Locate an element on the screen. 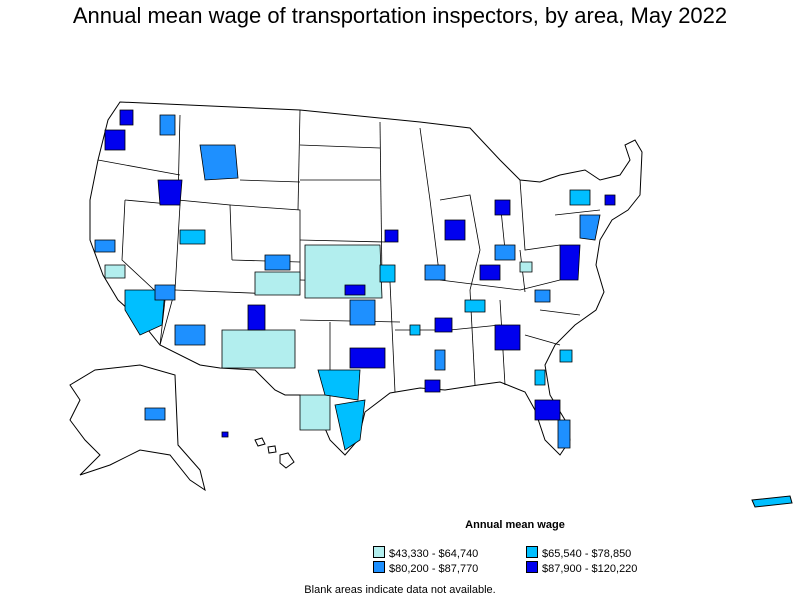 Image resolution: width=800 pixels, height=600 pixels. legend-item-1: $43,330 - $64,740 is located at coordinates (425, 553).